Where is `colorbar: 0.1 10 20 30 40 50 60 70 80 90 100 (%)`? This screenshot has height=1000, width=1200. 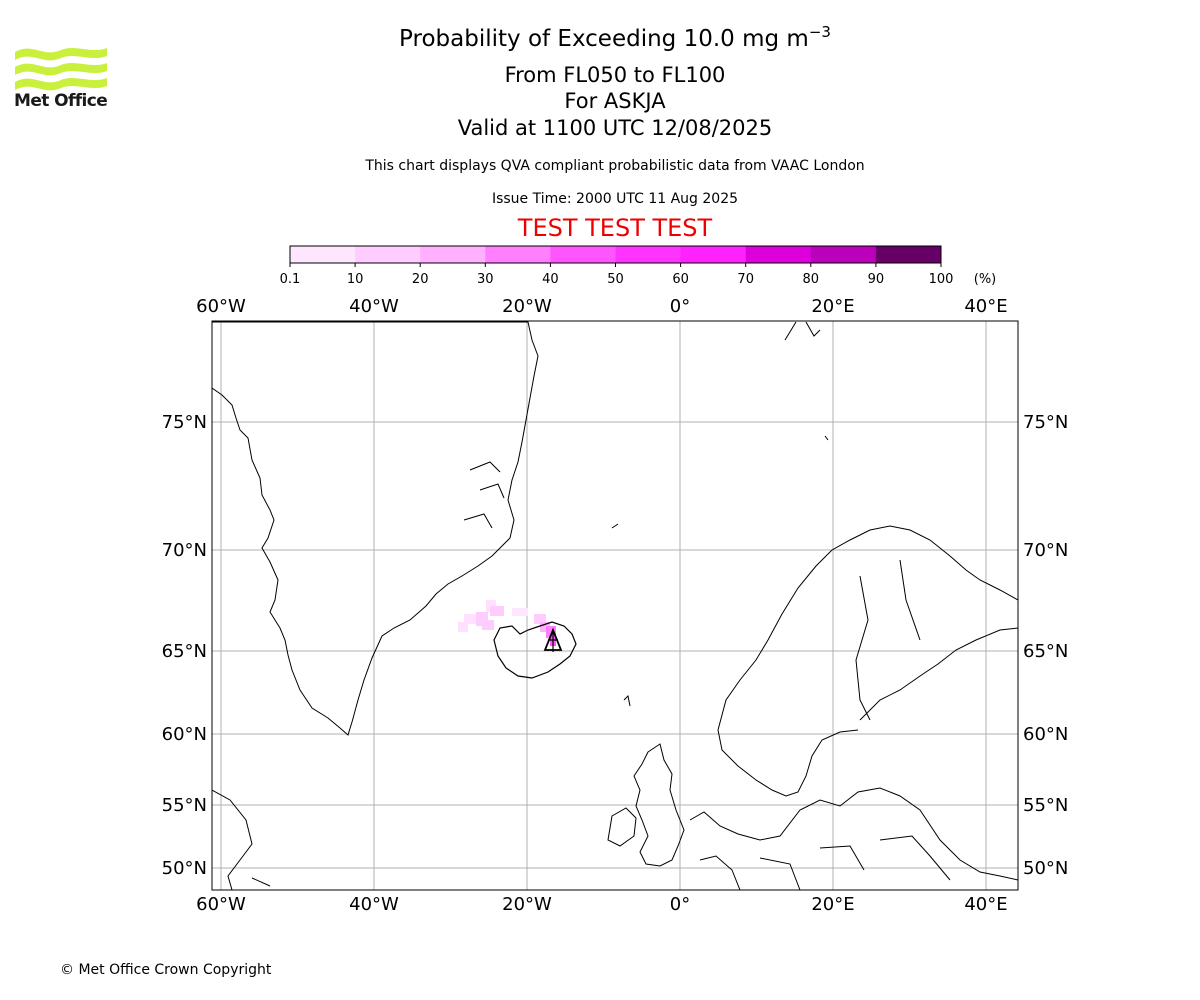 colorbar: 0.1 10 20 30 40 50 60 70 80 90 100 (%) is located at coordinates (638, 266).